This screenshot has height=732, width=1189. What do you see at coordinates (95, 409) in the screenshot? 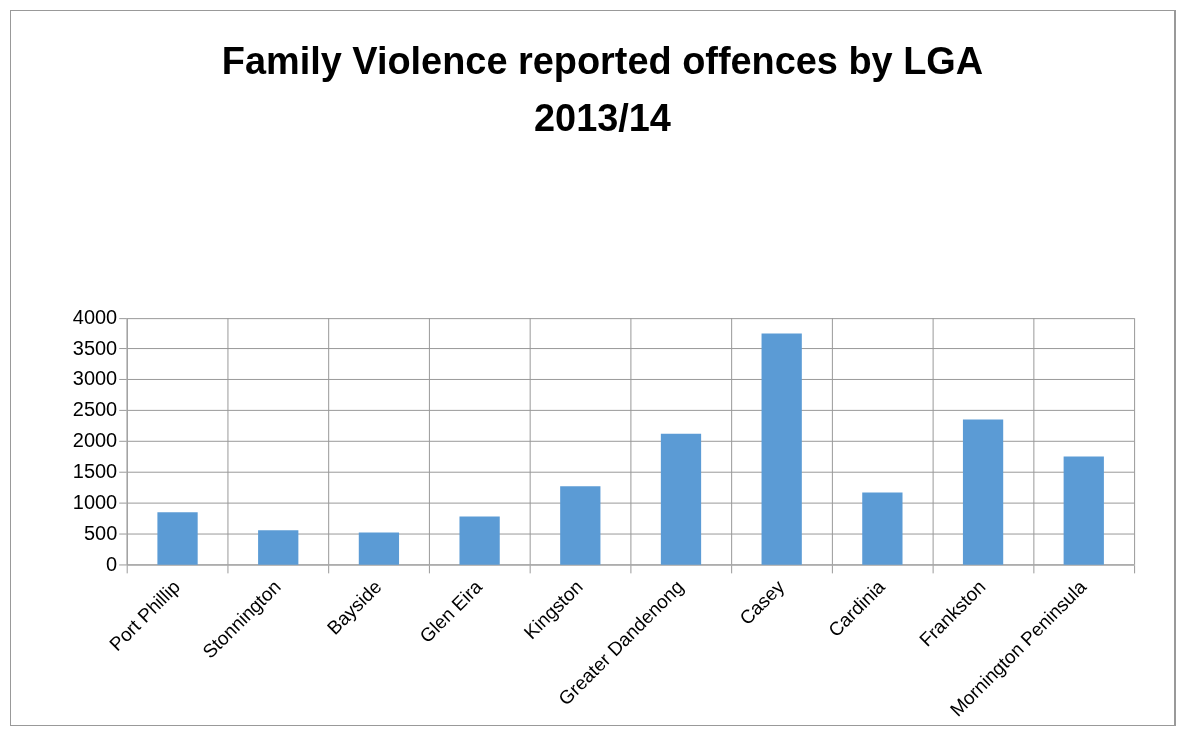
I see `y-tick-label: 2500` at bounding box center [95, 409].